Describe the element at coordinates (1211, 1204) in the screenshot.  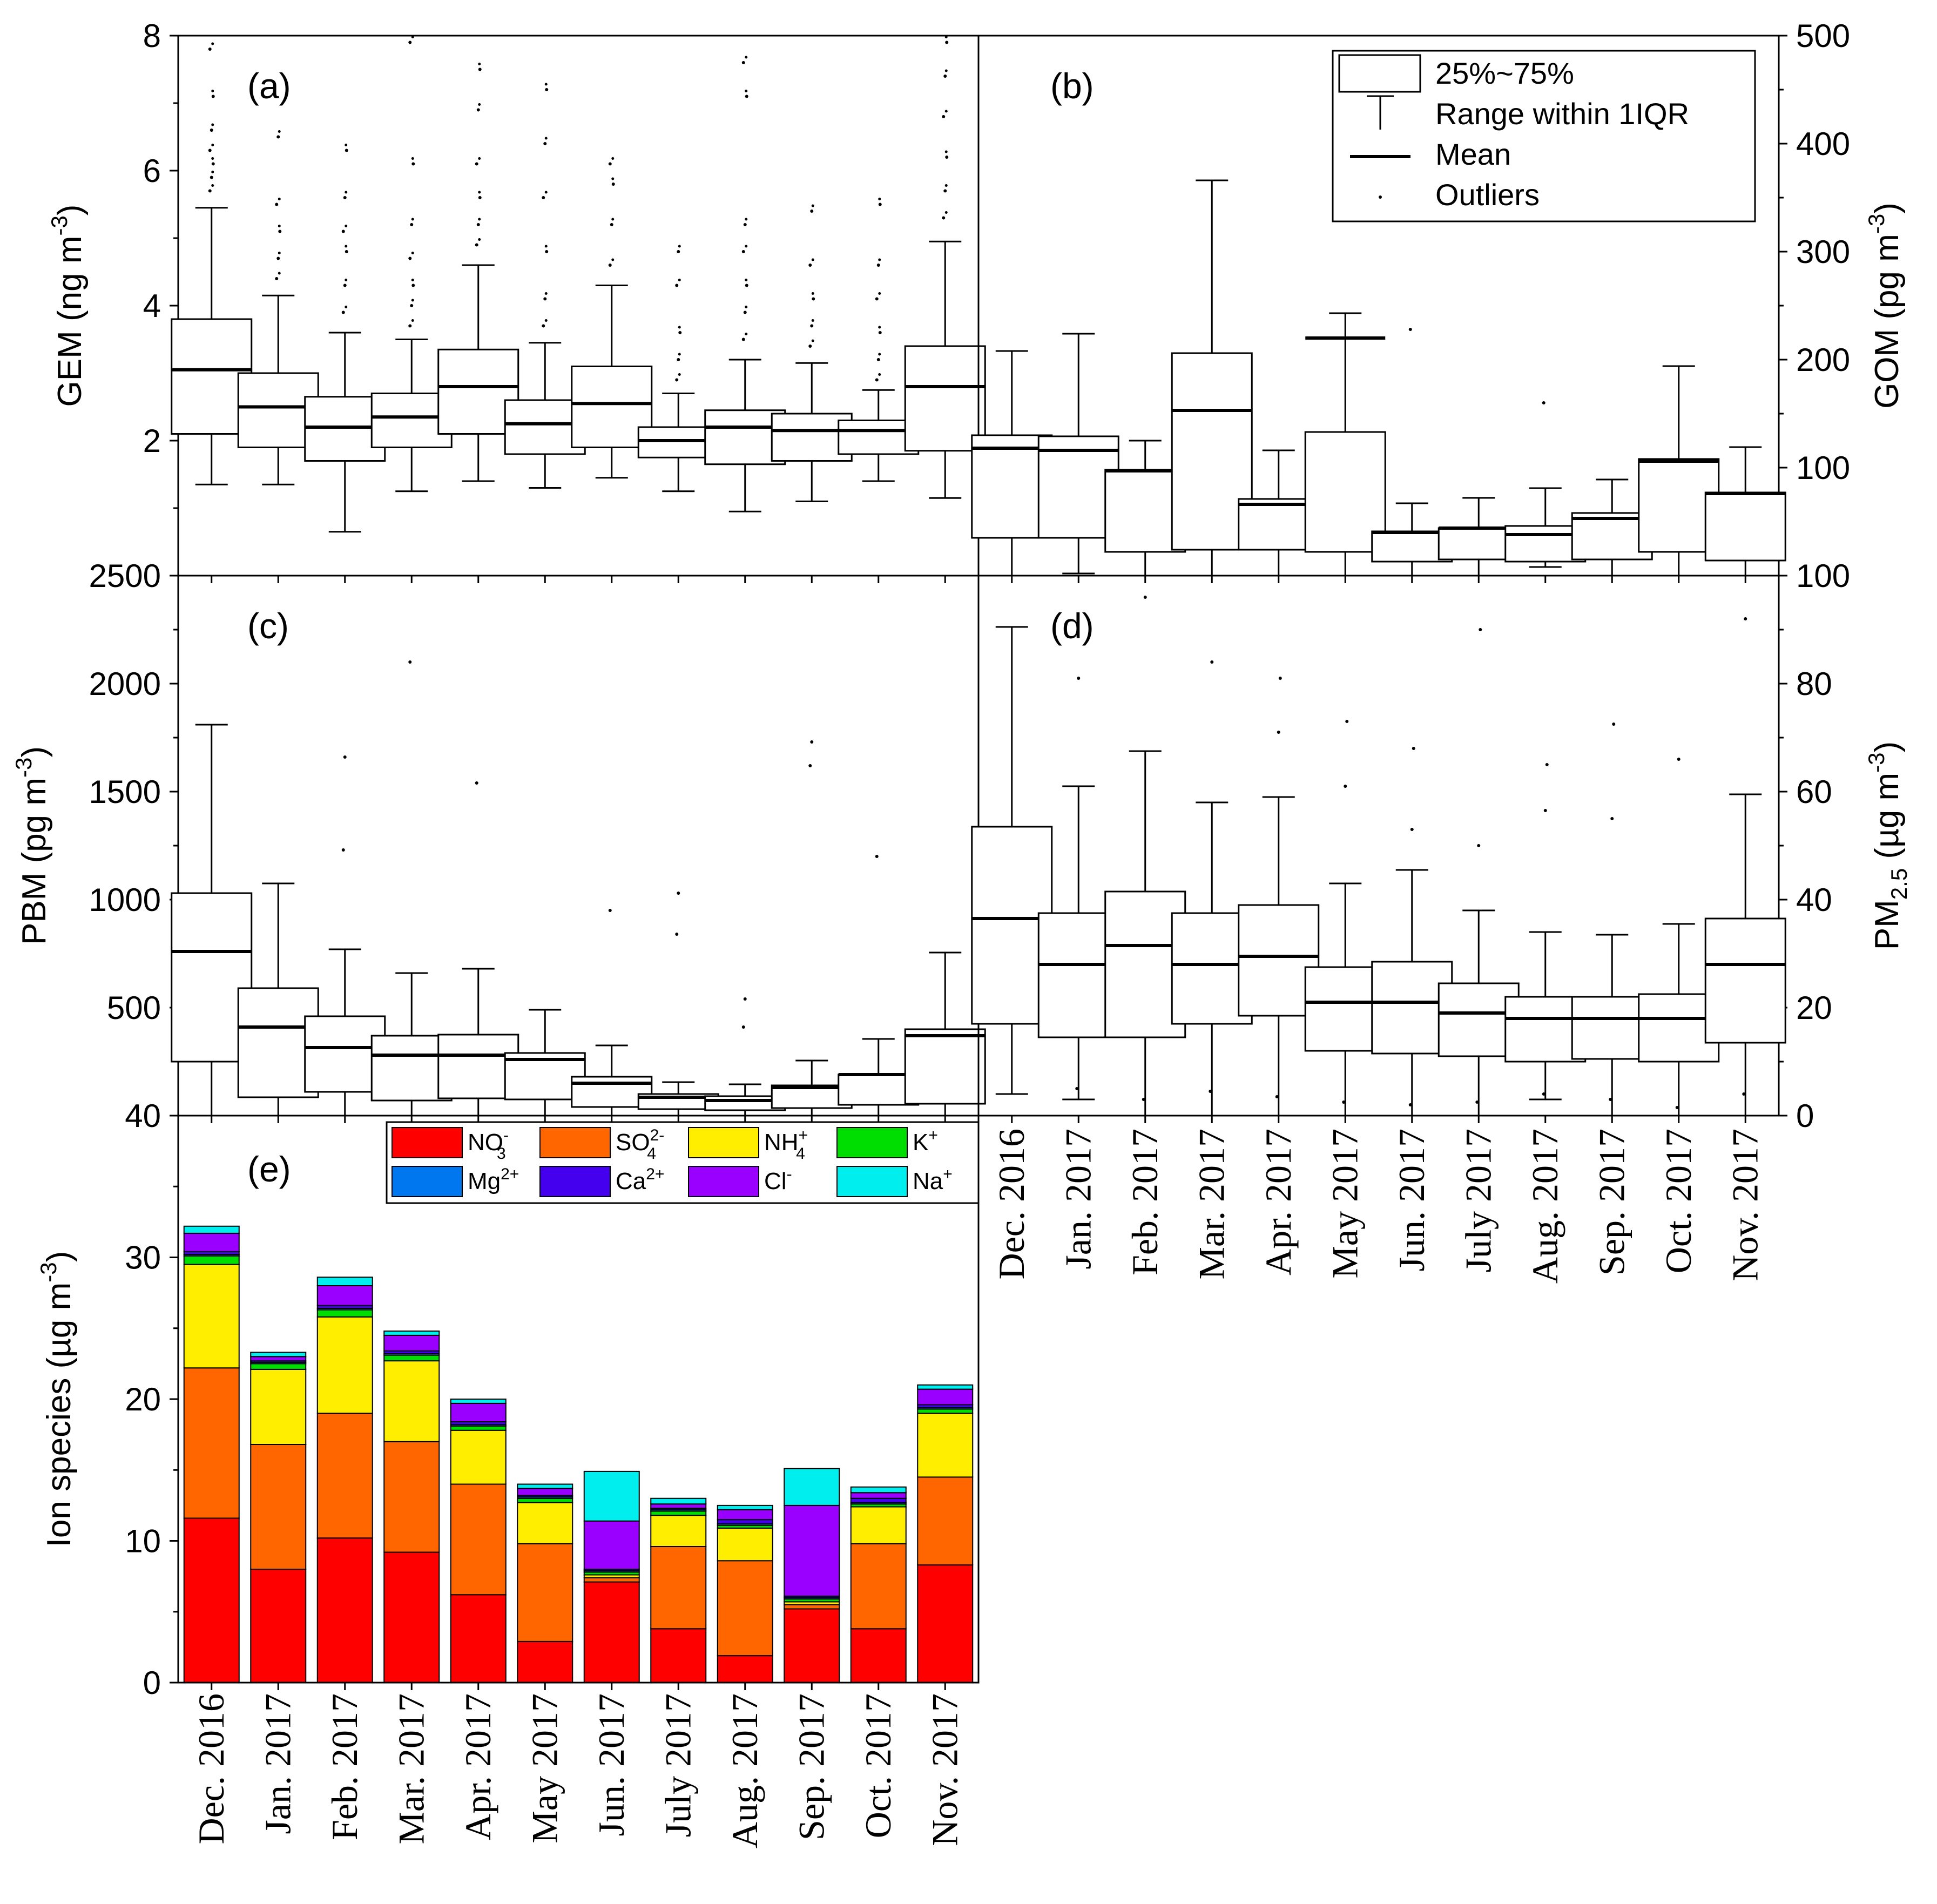
I see `xtick-label-d: Mar. 2017` at that location.